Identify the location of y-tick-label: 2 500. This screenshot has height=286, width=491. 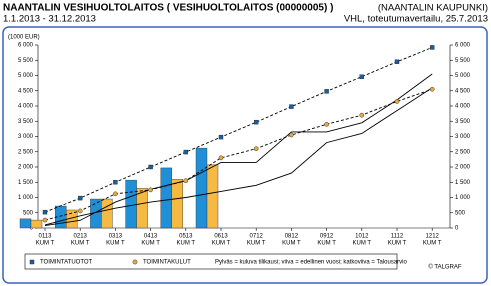
(26, 152).